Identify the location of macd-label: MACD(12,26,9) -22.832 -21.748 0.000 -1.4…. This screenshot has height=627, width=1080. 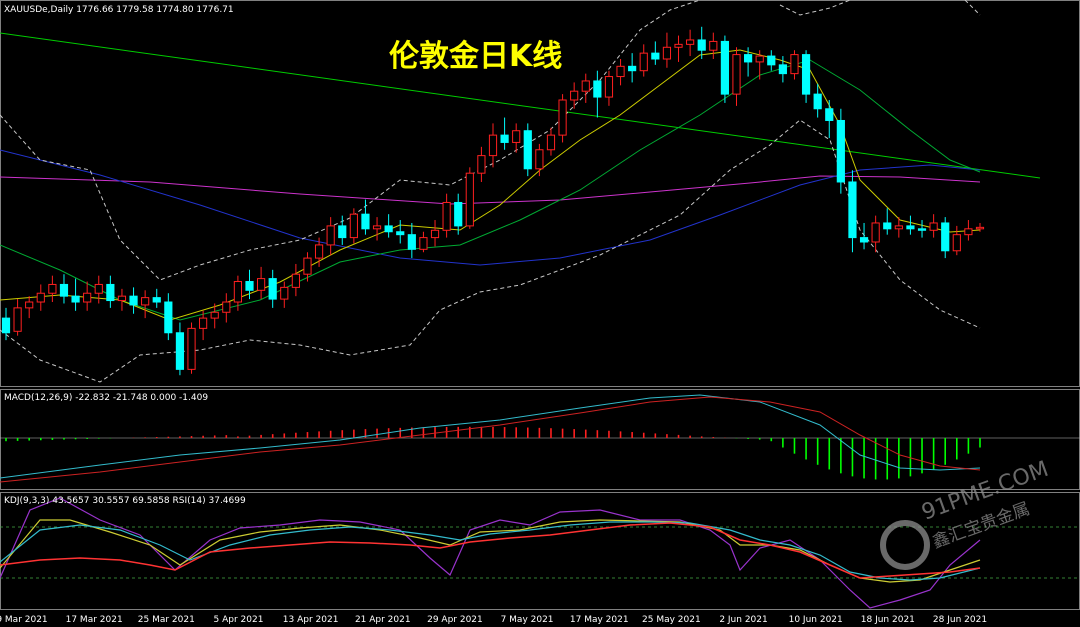
(106, 398).